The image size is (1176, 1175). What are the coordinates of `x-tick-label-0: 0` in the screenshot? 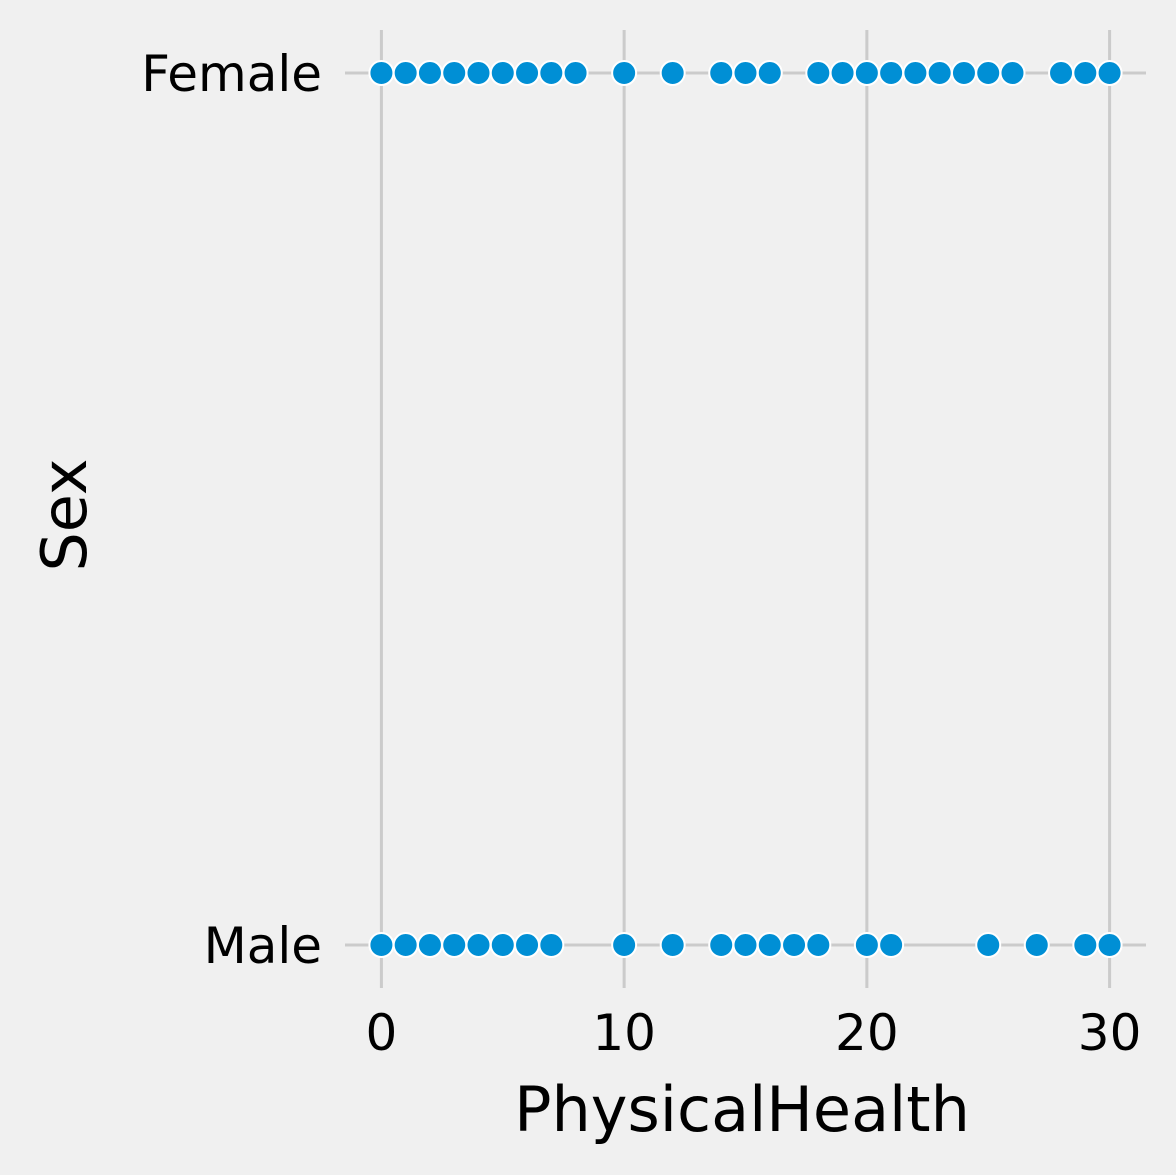 It's located at (382, 1033).